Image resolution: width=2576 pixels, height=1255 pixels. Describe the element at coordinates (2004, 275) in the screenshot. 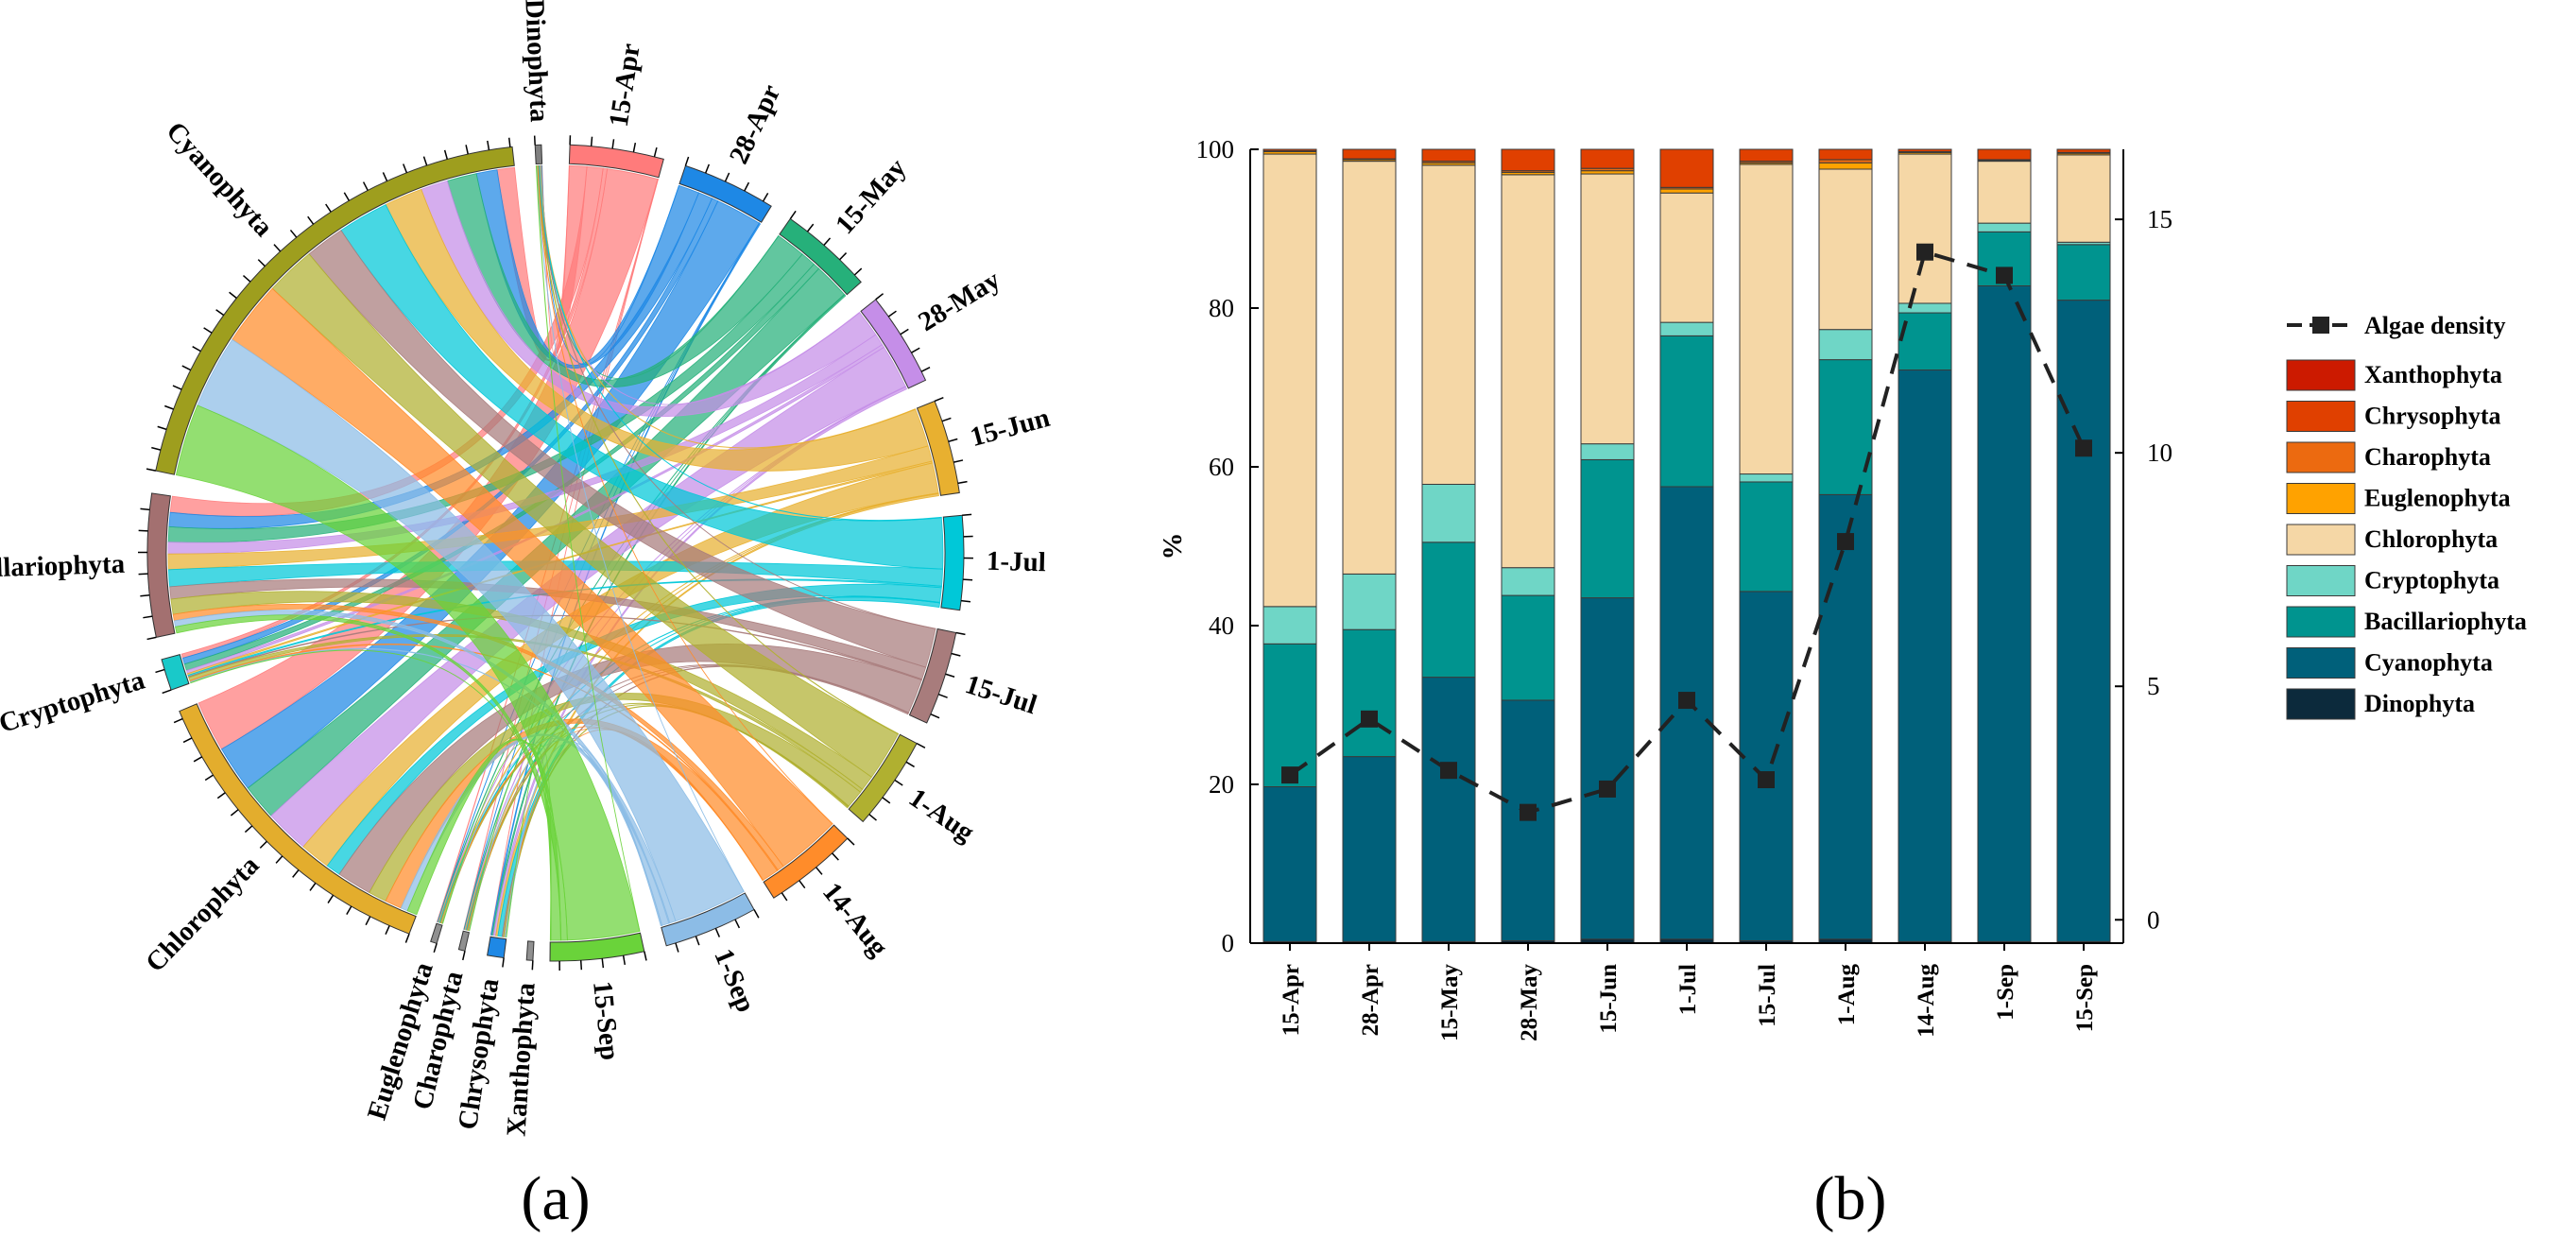

I see `algae-density-point-1-sep` at that location.